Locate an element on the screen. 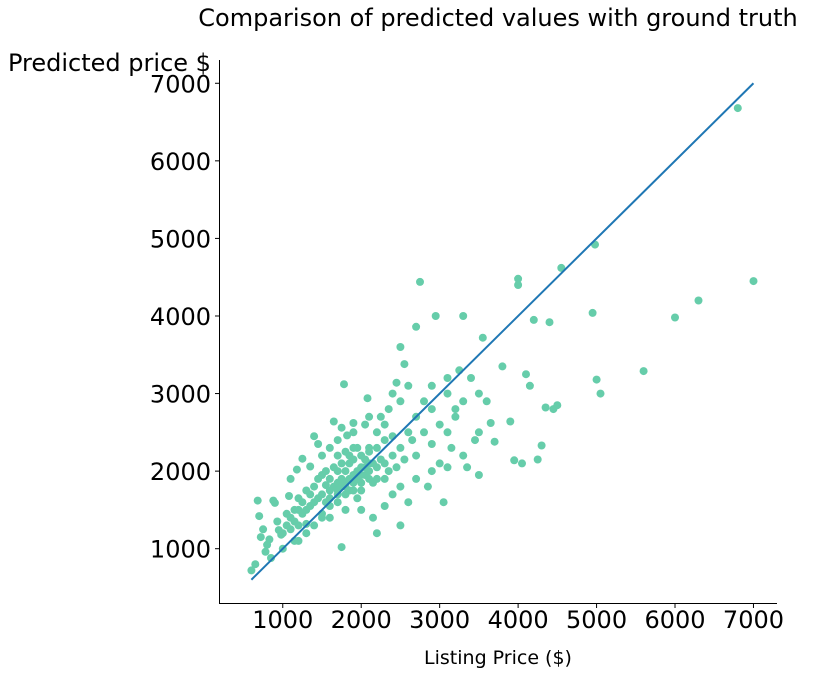 The width and height of the screenshot is (818, 675). x-tick-label: 7000 is located at coordinates (753, 620).